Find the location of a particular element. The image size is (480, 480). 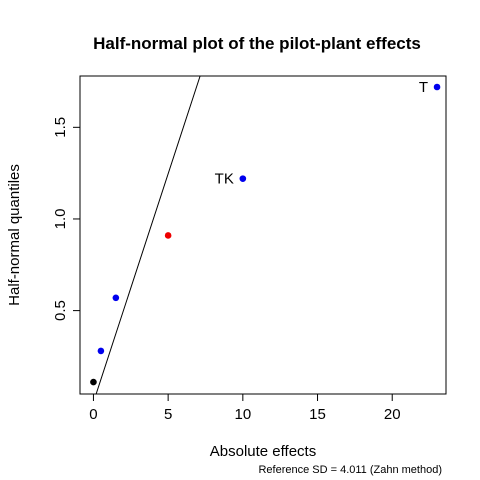

reference-line is located at coordinates (148, 235).